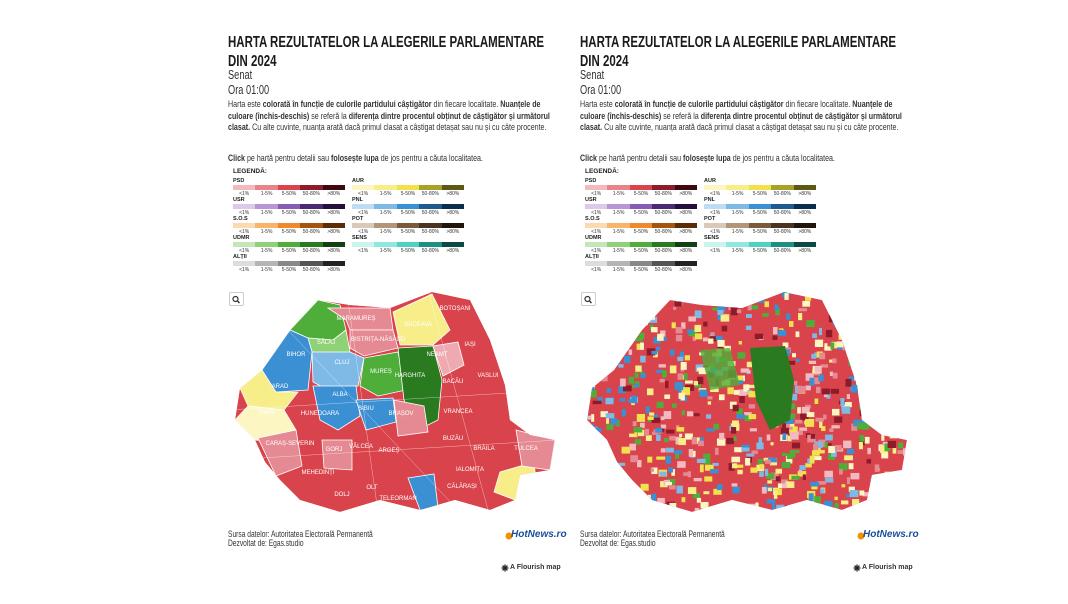  What do you see at coordinates (361, 446) in the screenshot?
I see `county-label: VÂLCEA` at bounding box center [361, 446].